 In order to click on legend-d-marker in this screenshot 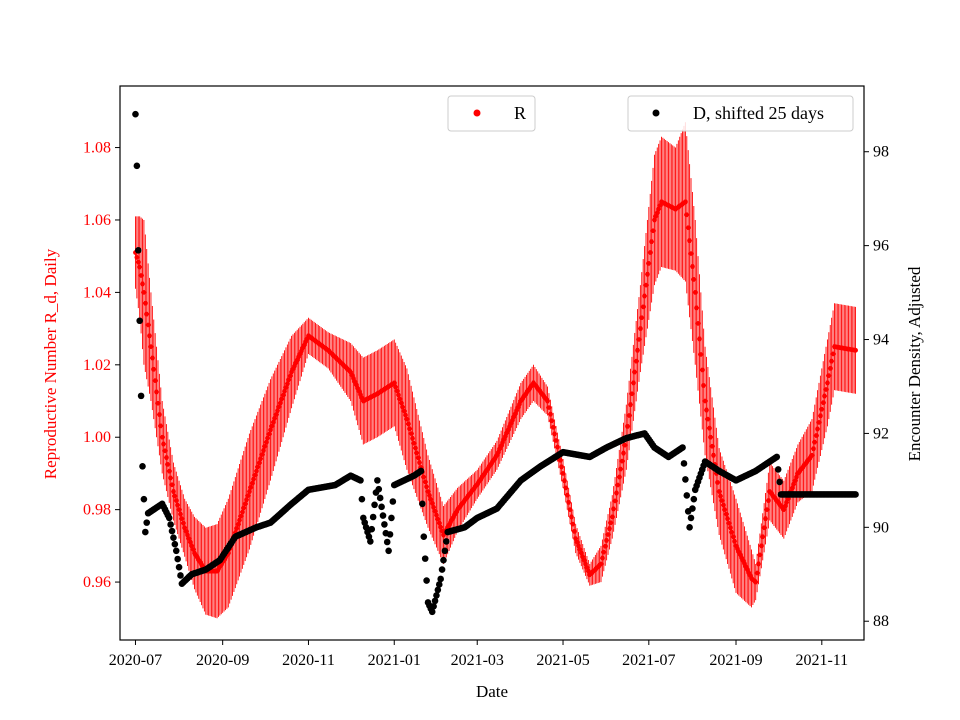, I will do `click(656, 113)`.